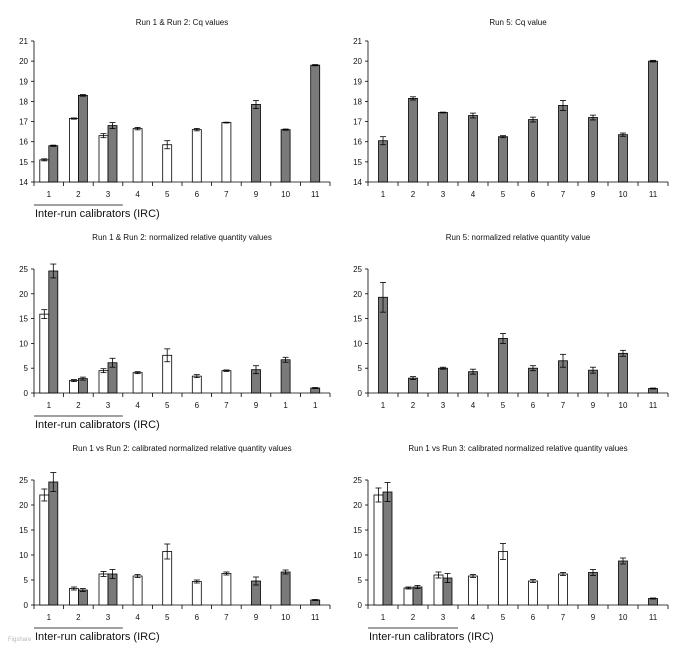 This screenshot has height=650, width=685. I want to click on x-tick-label: 11, so click(653, 405).